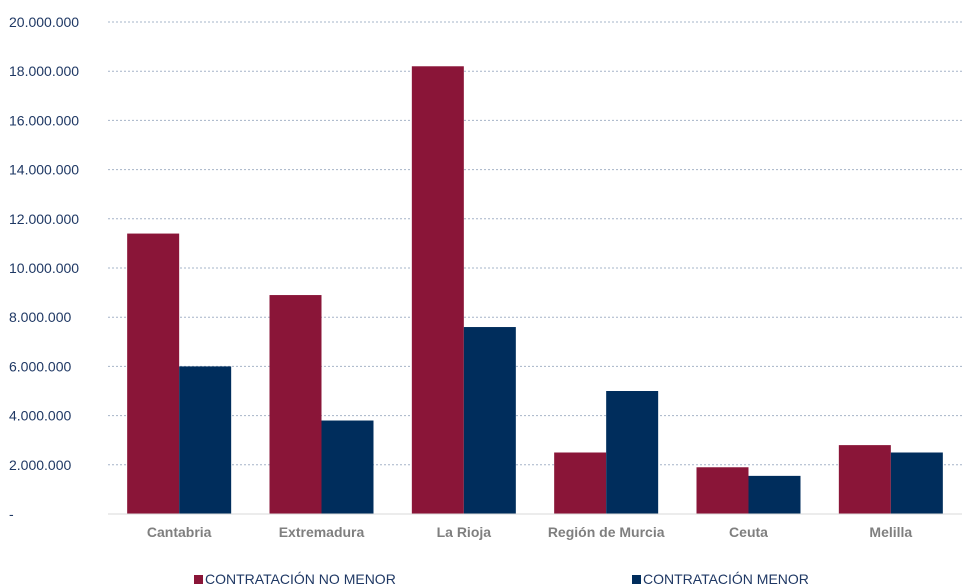  I want to click on y-tick-label: 8.000.000, so click(40, 317).